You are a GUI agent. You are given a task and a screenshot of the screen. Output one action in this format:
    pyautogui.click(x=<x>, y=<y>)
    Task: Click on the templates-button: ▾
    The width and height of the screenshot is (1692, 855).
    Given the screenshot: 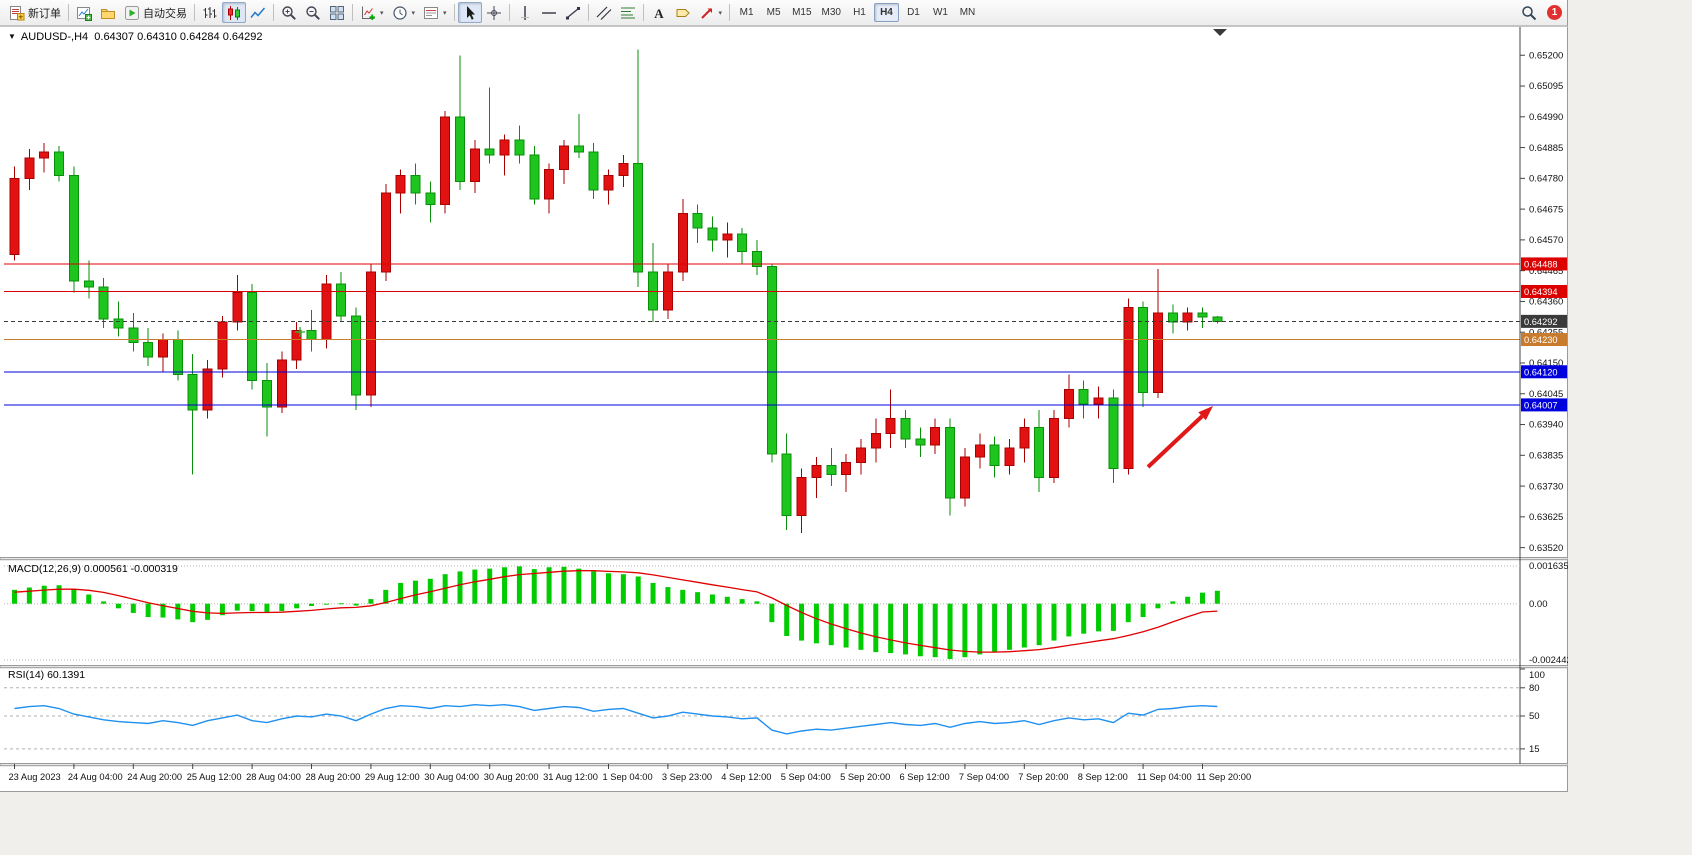 What is the action you would take?
    pyautogui.click(x=435, y=12)
    